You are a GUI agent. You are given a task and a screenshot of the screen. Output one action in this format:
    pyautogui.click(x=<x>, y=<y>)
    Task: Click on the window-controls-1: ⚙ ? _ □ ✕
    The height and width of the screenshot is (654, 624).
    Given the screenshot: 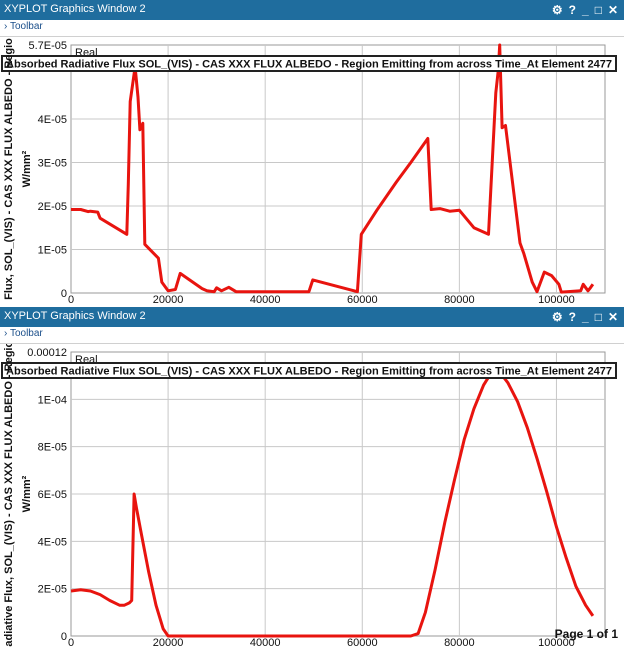 What is the action you would take?
    pyautogui.click(x=585, y=10)
    